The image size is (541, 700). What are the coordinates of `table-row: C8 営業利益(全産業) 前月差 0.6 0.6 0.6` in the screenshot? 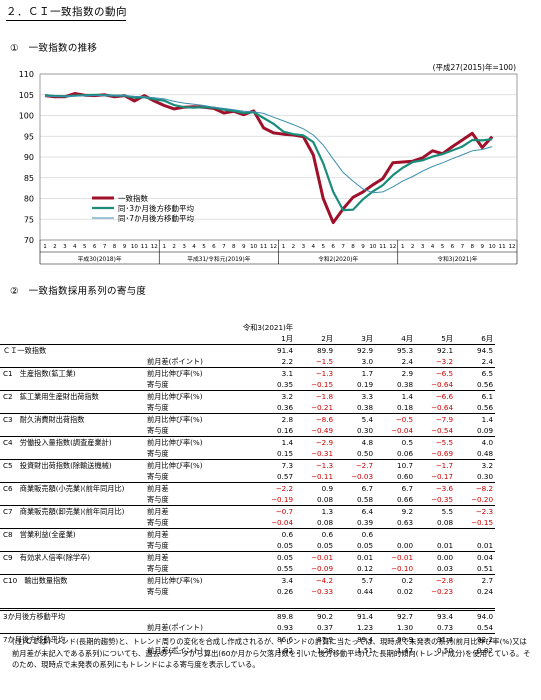 It's located at (248, 534).